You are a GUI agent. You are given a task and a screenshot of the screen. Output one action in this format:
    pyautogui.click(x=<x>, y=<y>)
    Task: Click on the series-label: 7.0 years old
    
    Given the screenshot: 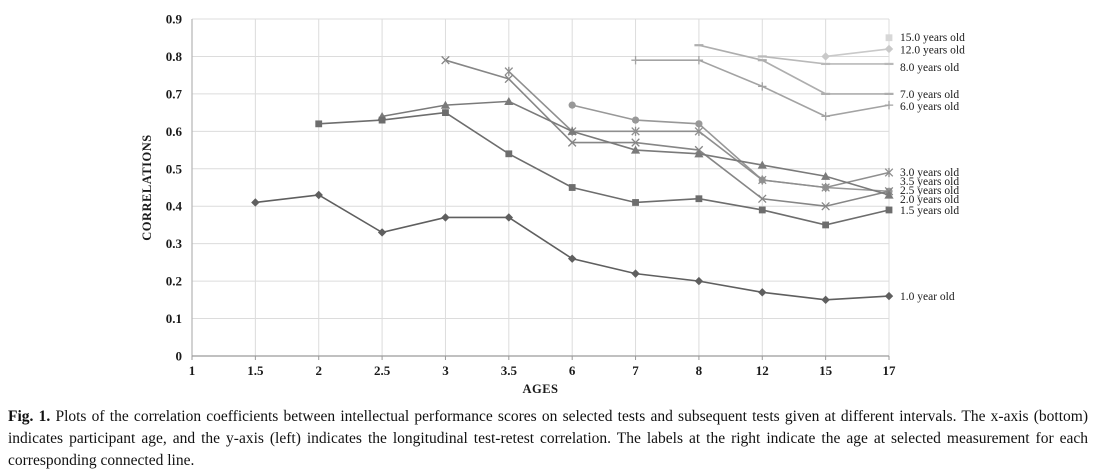 What is the action you would take?
    pyautogui.click(x=929, y=95)
    